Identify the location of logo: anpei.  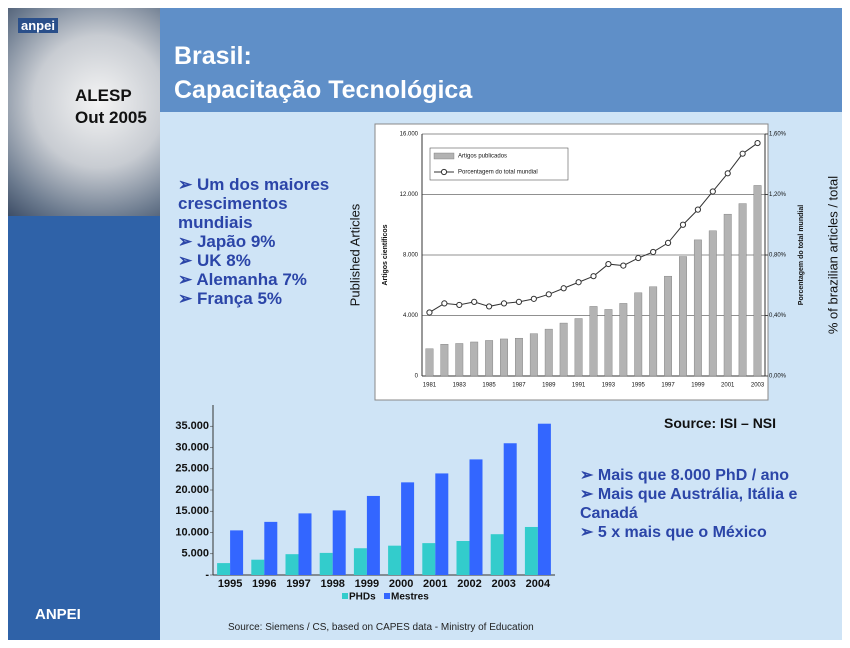
(38, 25).